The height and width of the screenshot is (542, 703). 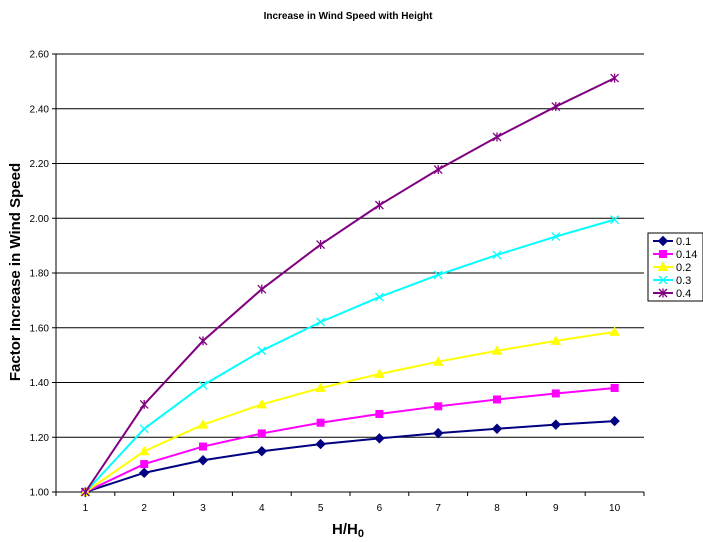 What do you see at coordinates (672, 241) in the screenshot?
I see `legend-item: 0.1` at bounding box center [672, 241].